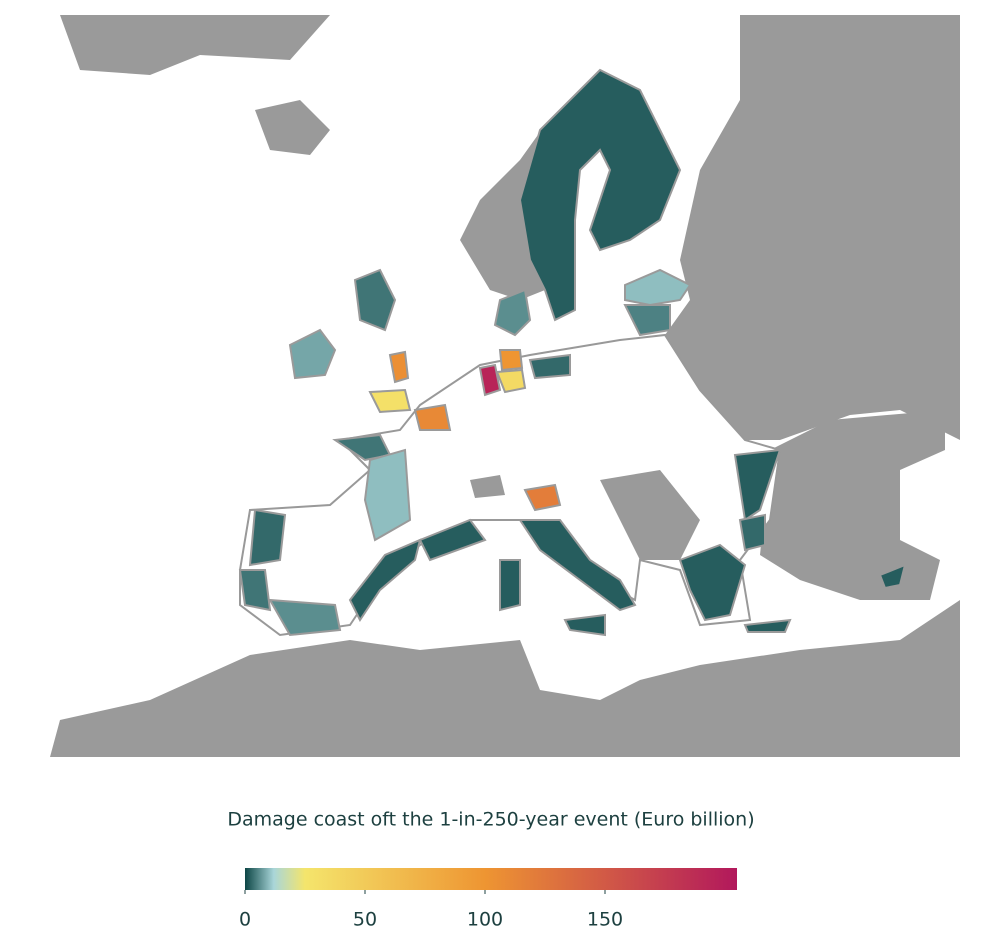 The width and height of the screenshot is (982, 950). Describe the element at coordinates (365, 920) in the screenshot. I see `colorbar-tick-label: 50` at that location.